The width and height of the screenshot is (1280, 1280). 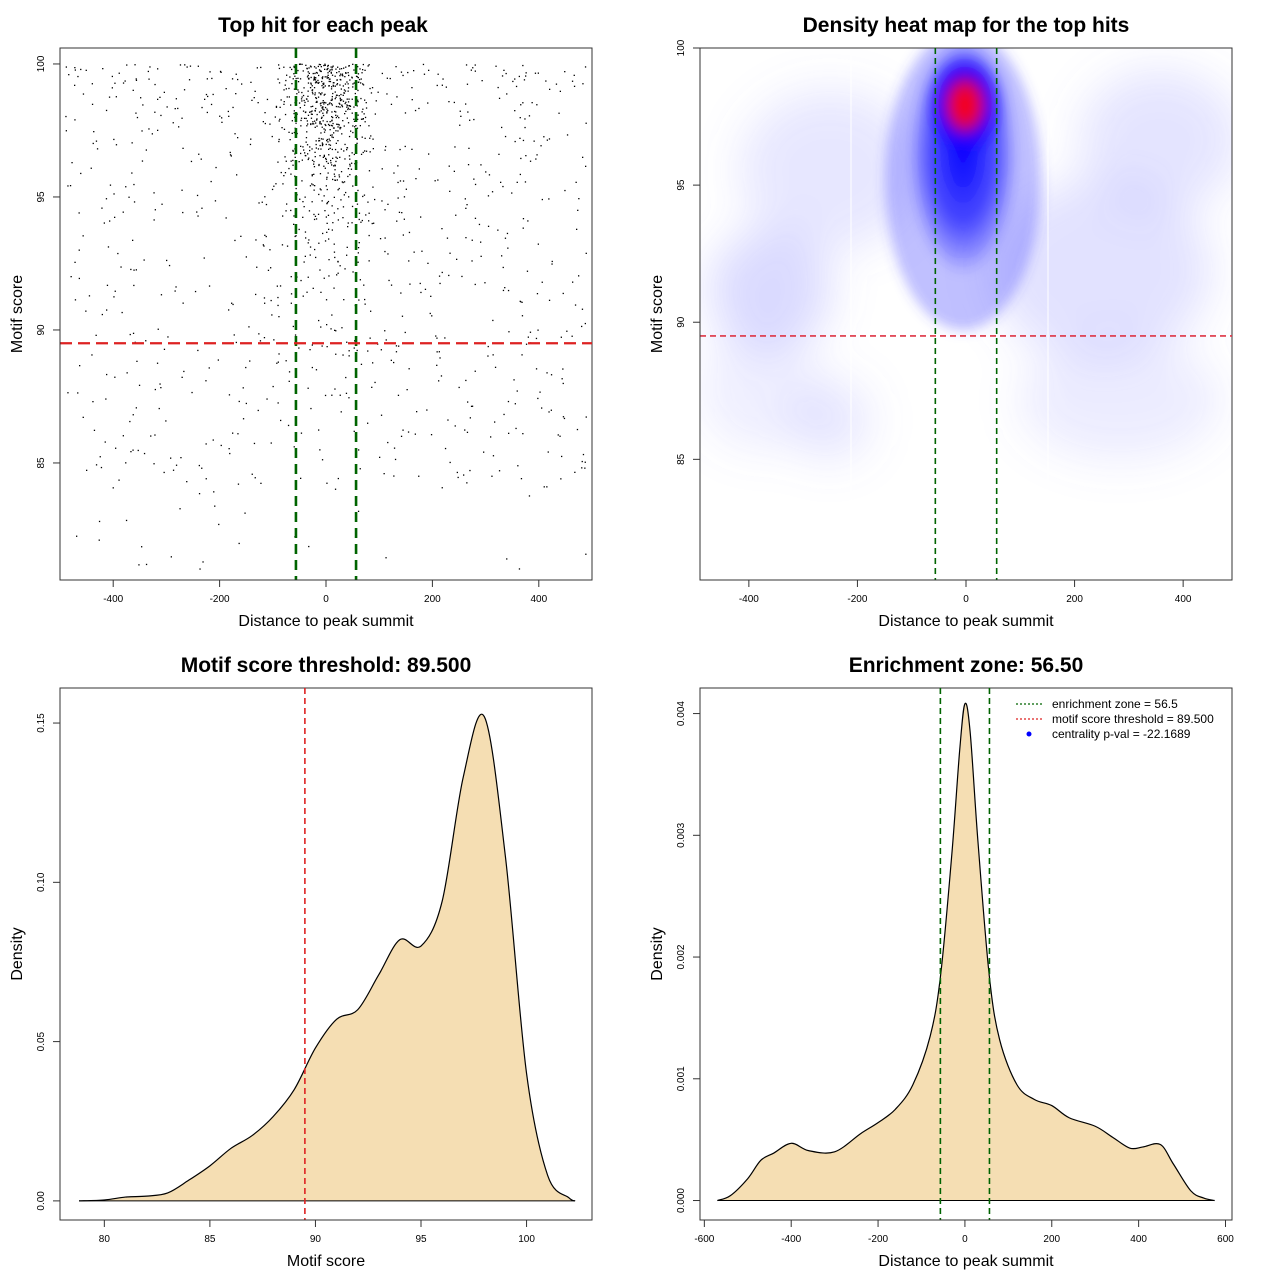 What do you see at coordinates (41, 63) in the screenshot?
I see `sc-y-tick-label: 100` at bounding box center [41, 63].